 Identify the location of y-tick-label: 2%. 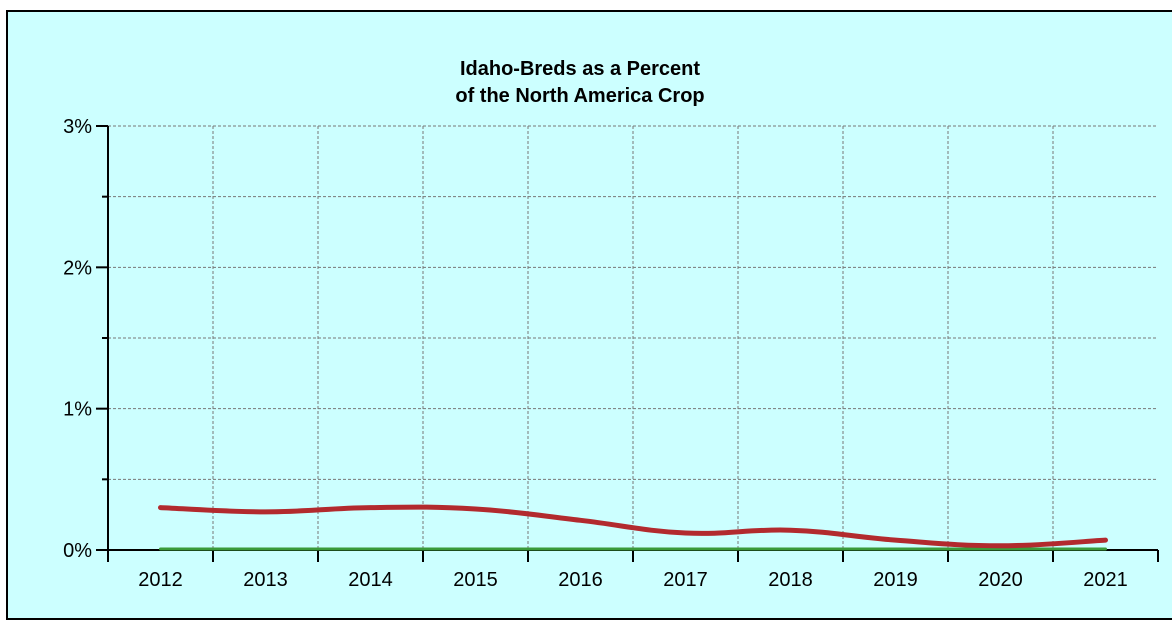
(77, 268).